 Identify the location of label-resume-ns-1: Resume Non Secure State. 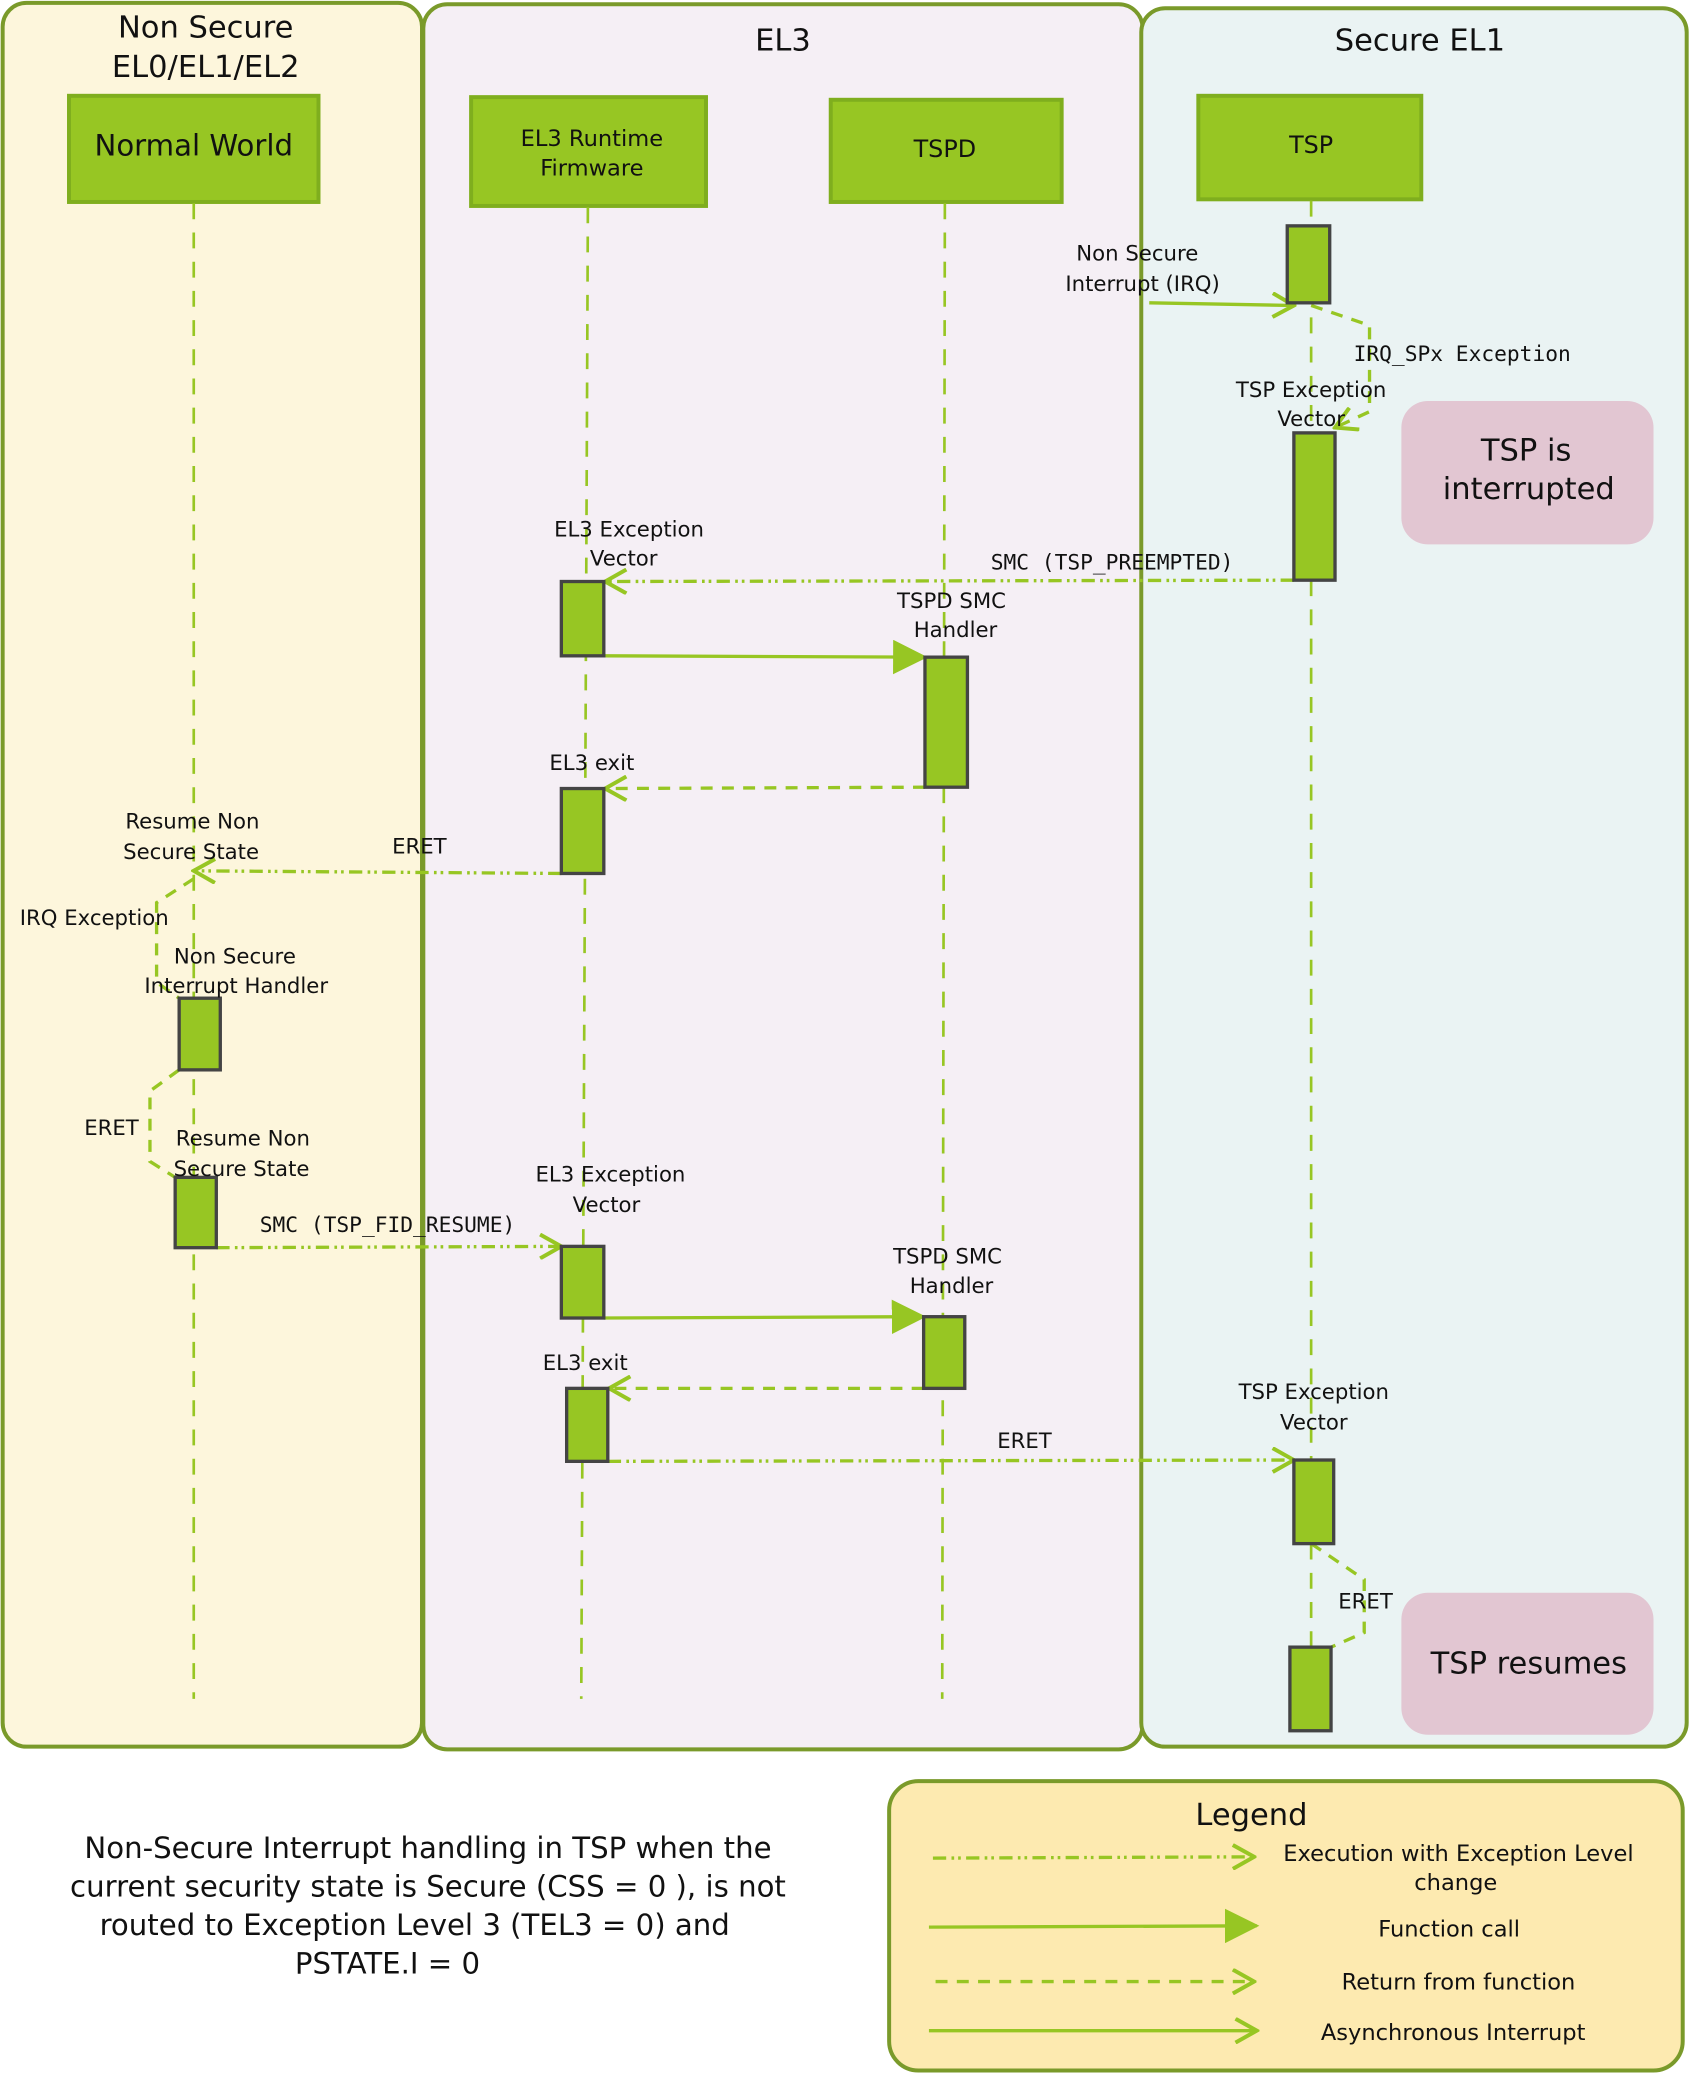
(191, 837).